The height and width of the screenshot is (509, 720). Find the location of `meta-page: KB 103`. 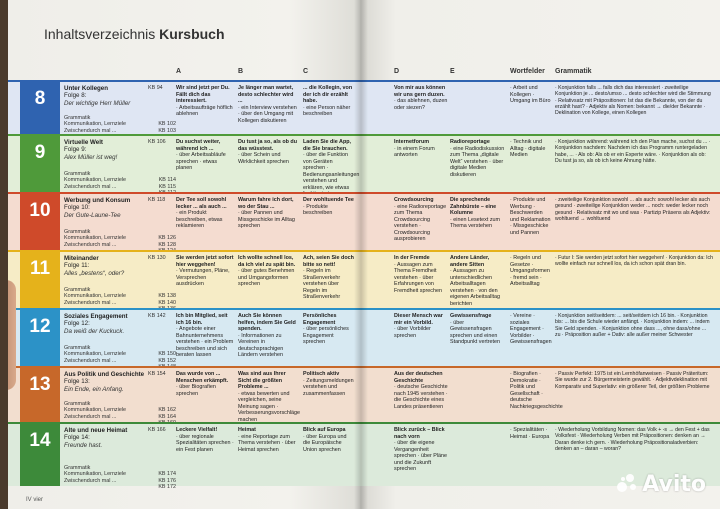

meta-page: KB 103 is located at coordinates (167, 130).